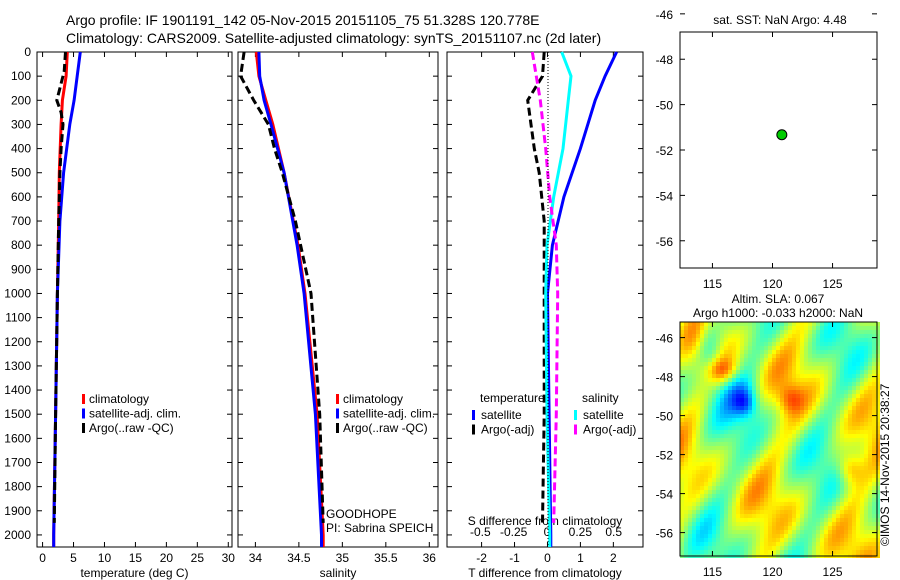 This screenshot has width=900, height=580. Describe the element at coordinates (338, 573) in the screenshot. I see `x-axis-label: salinity` at that location.